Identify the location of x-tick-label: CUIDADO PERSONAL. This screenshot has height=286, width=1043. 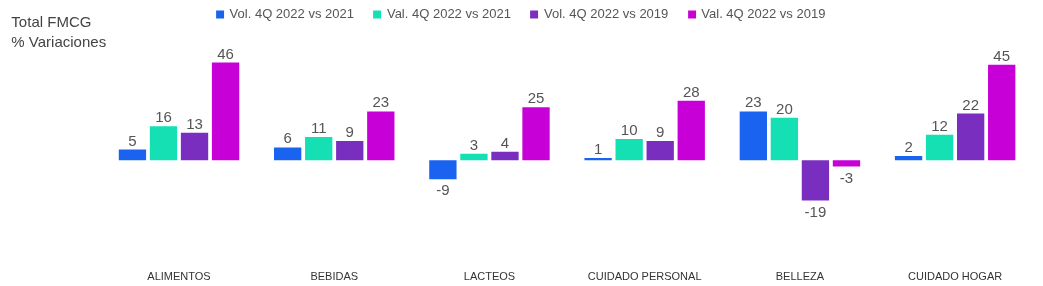
(644, 275).